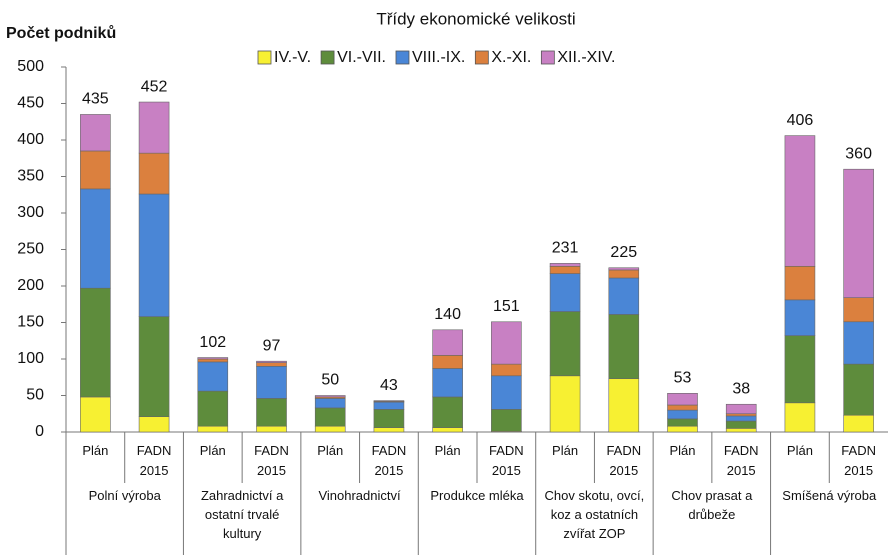 The image size is (891, 555). Describe the element at coordinates (212, 342) in the screenshot. I see `total-label: 102` at that location.